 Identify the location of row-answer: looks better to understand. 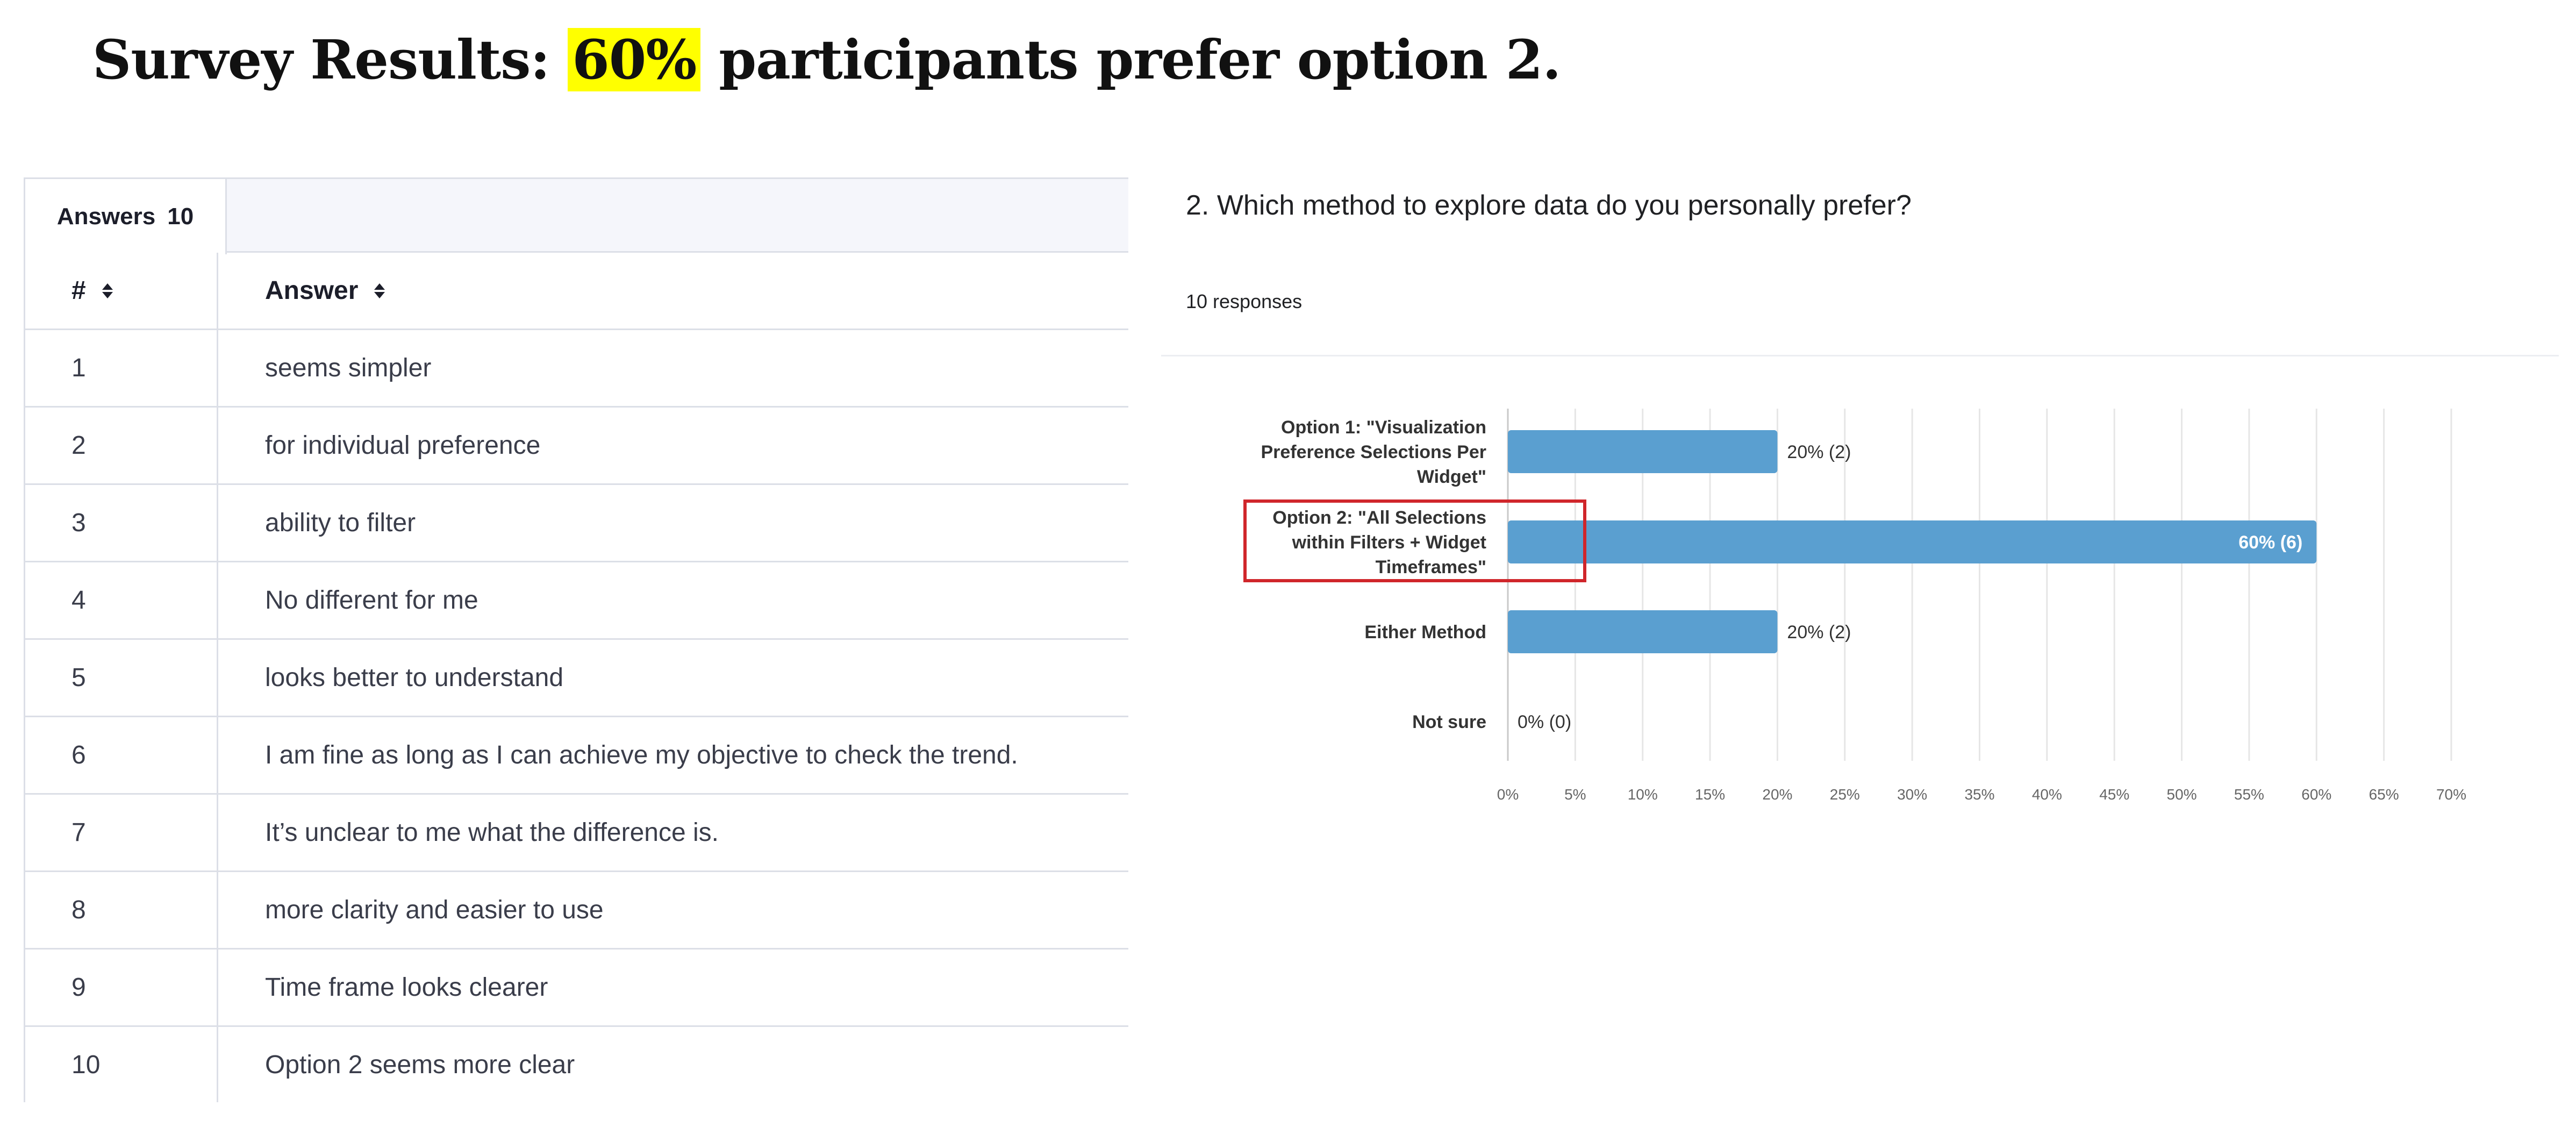
(414, 677).